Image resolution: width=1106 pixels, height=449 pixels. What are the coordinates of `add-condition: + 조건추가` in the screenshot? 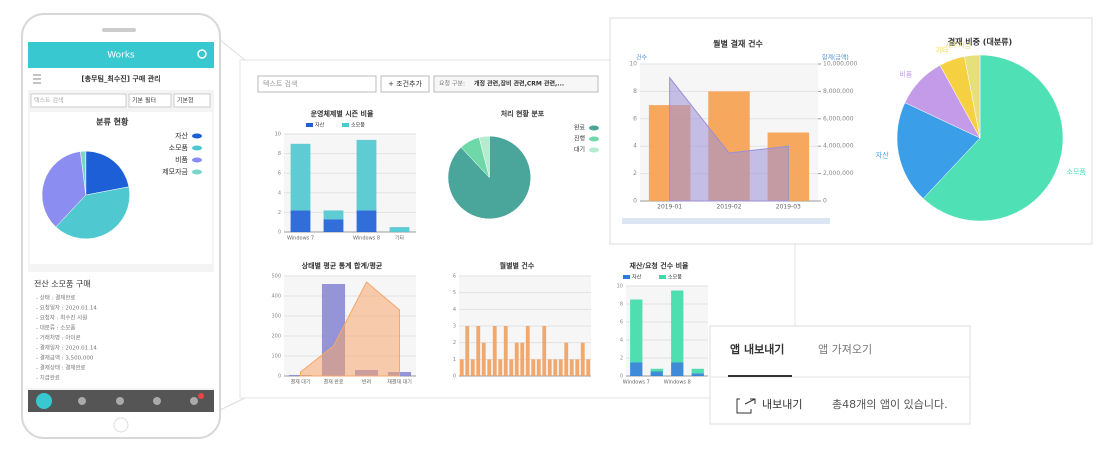 It's located at (405, 83).